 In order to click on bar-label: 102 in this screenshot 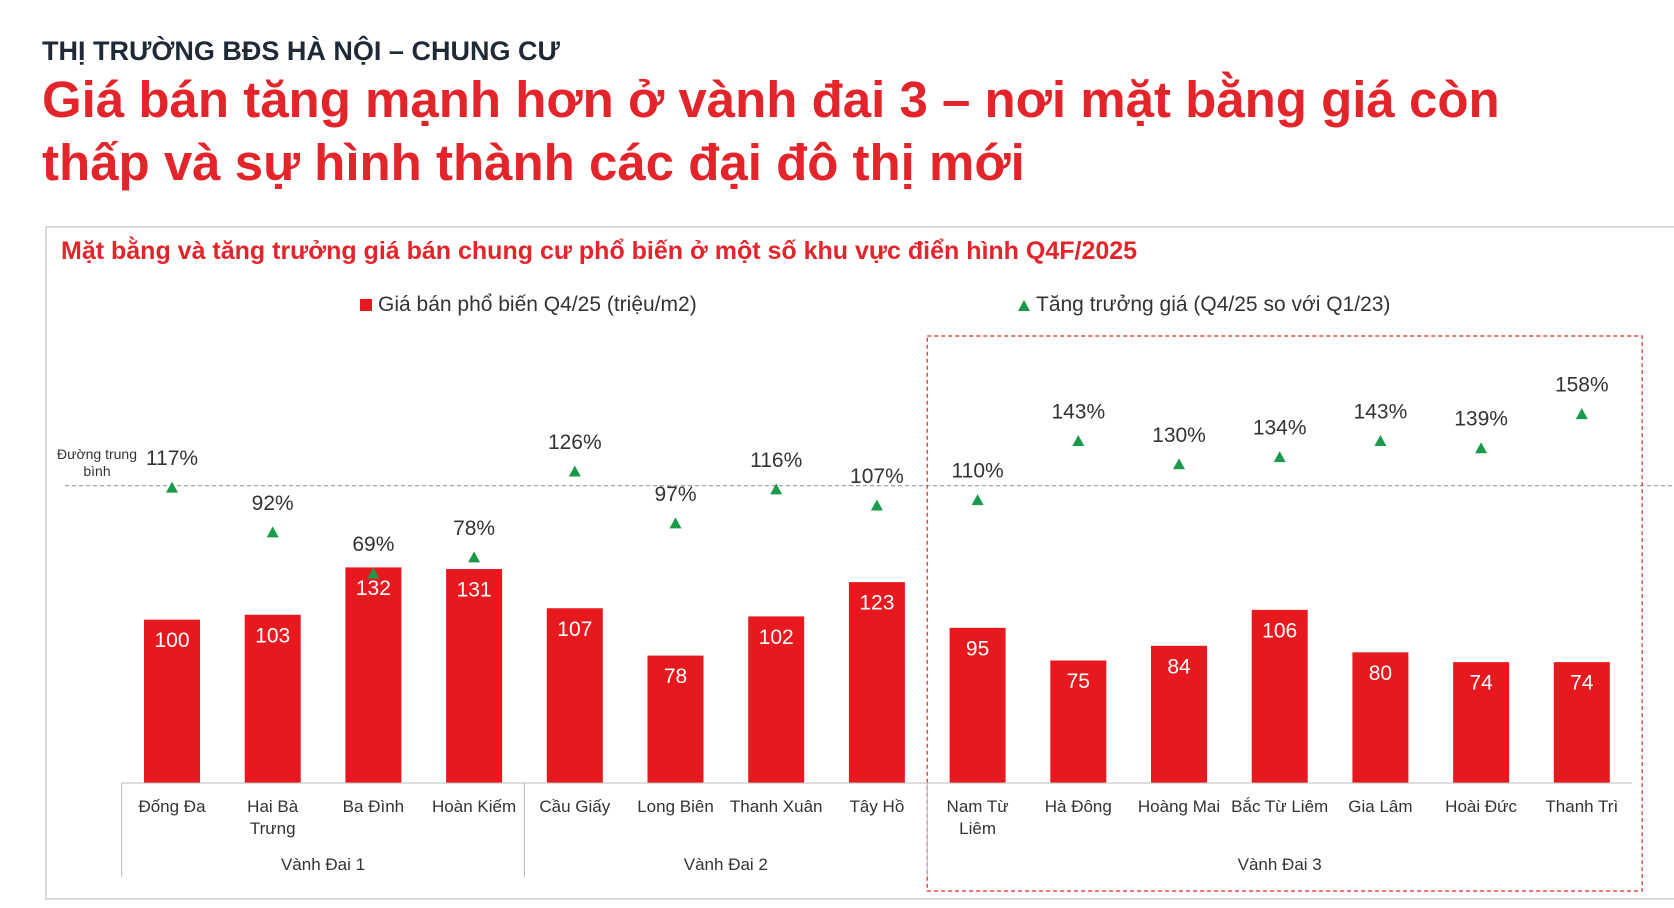, I will do `click(776, 637)`.